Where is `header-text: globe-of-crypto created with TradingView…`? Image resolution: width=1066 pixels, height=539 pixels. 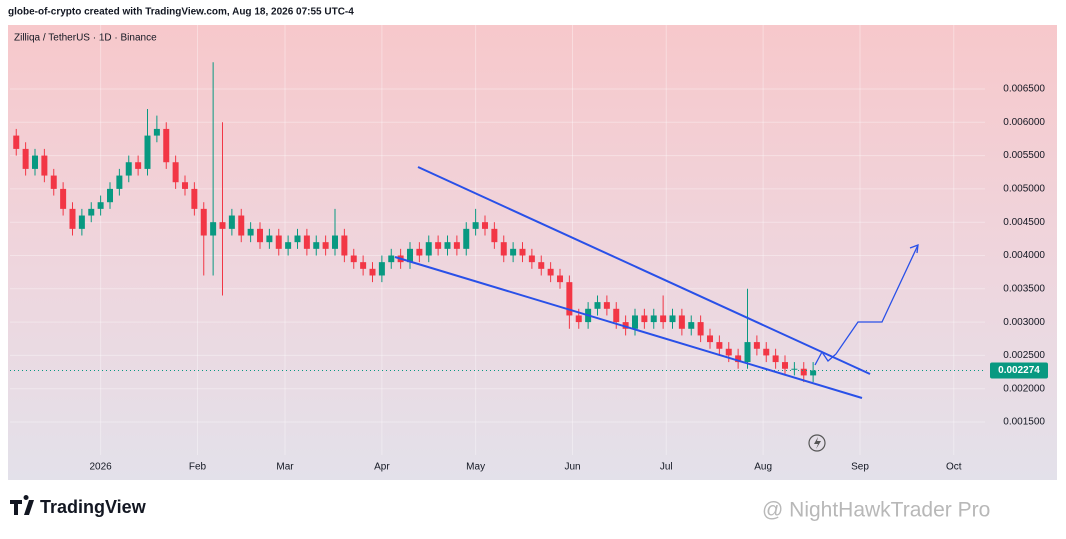
header-text: globe-of-crypto created with TradingView… is located at coordinates (181, 12).